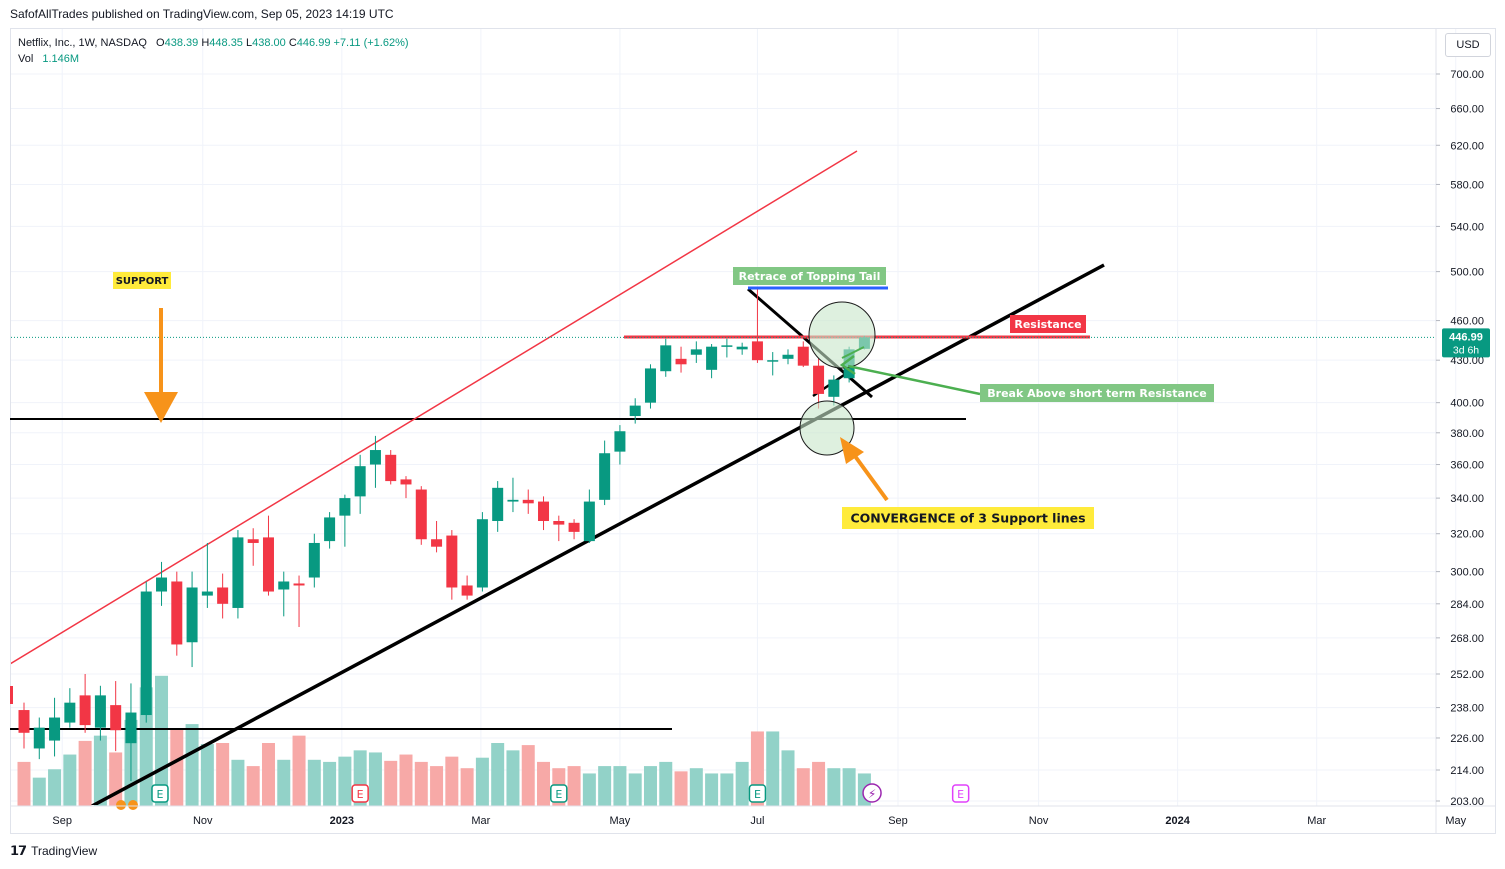 The width and height of the screenshot is (1505, 869). Describe the element at coordinates (313, 43) in the screenshot. I see `legend-close: 446.99` at that location.